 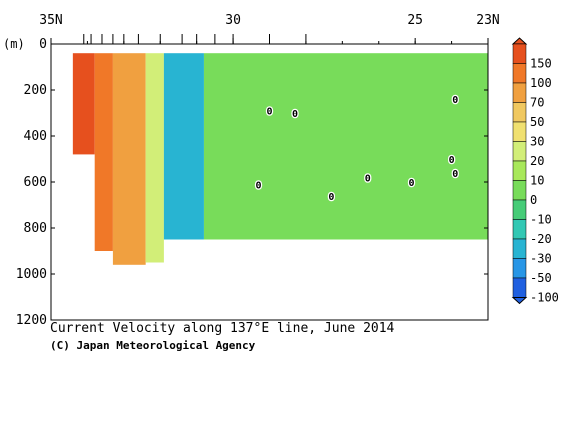 I want to click on x-tick-label: 23N, so click(x=487, y=20).